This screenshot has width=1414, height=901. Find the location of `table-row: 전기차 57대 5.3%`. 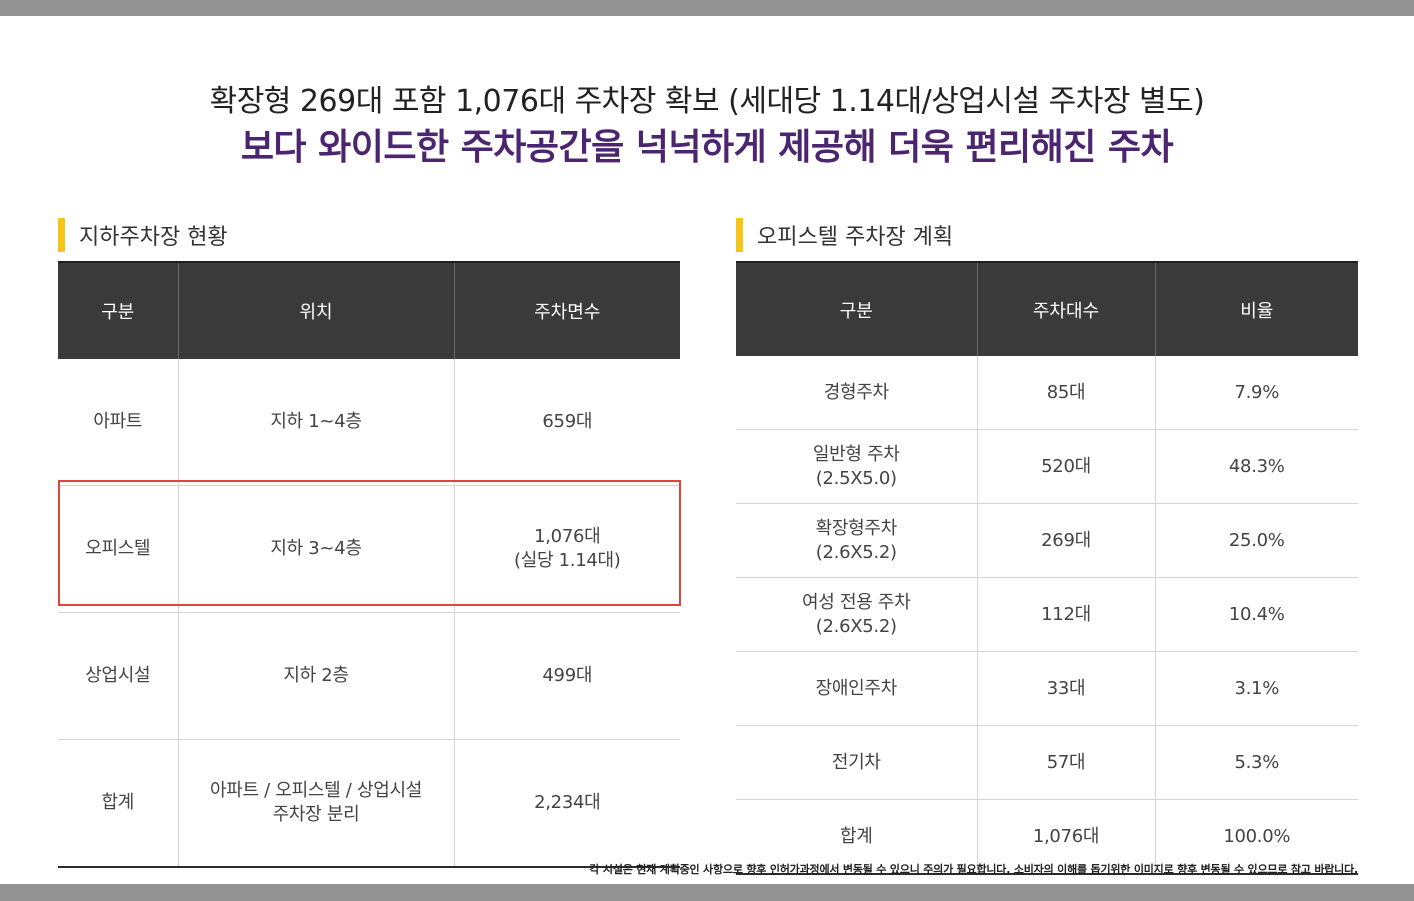

table-row: 전기차 57대 5.3% is located at coordinates (1047, 762).